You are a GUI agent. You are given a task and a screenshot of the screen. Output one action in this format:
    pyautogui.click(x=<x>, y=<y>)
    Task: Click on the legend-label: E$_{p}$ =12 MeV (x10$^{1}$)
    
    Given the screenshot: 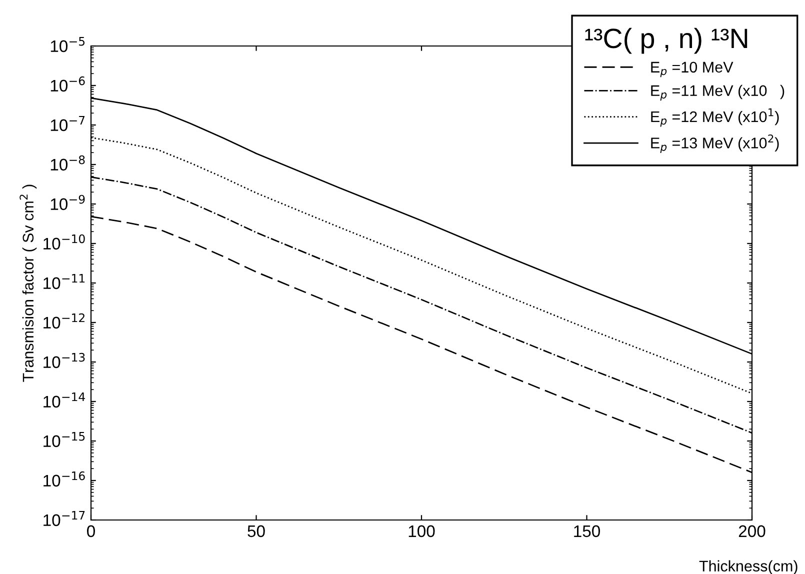 What is the action you would take?
    pyautogui.click(x=715, y=117)
    